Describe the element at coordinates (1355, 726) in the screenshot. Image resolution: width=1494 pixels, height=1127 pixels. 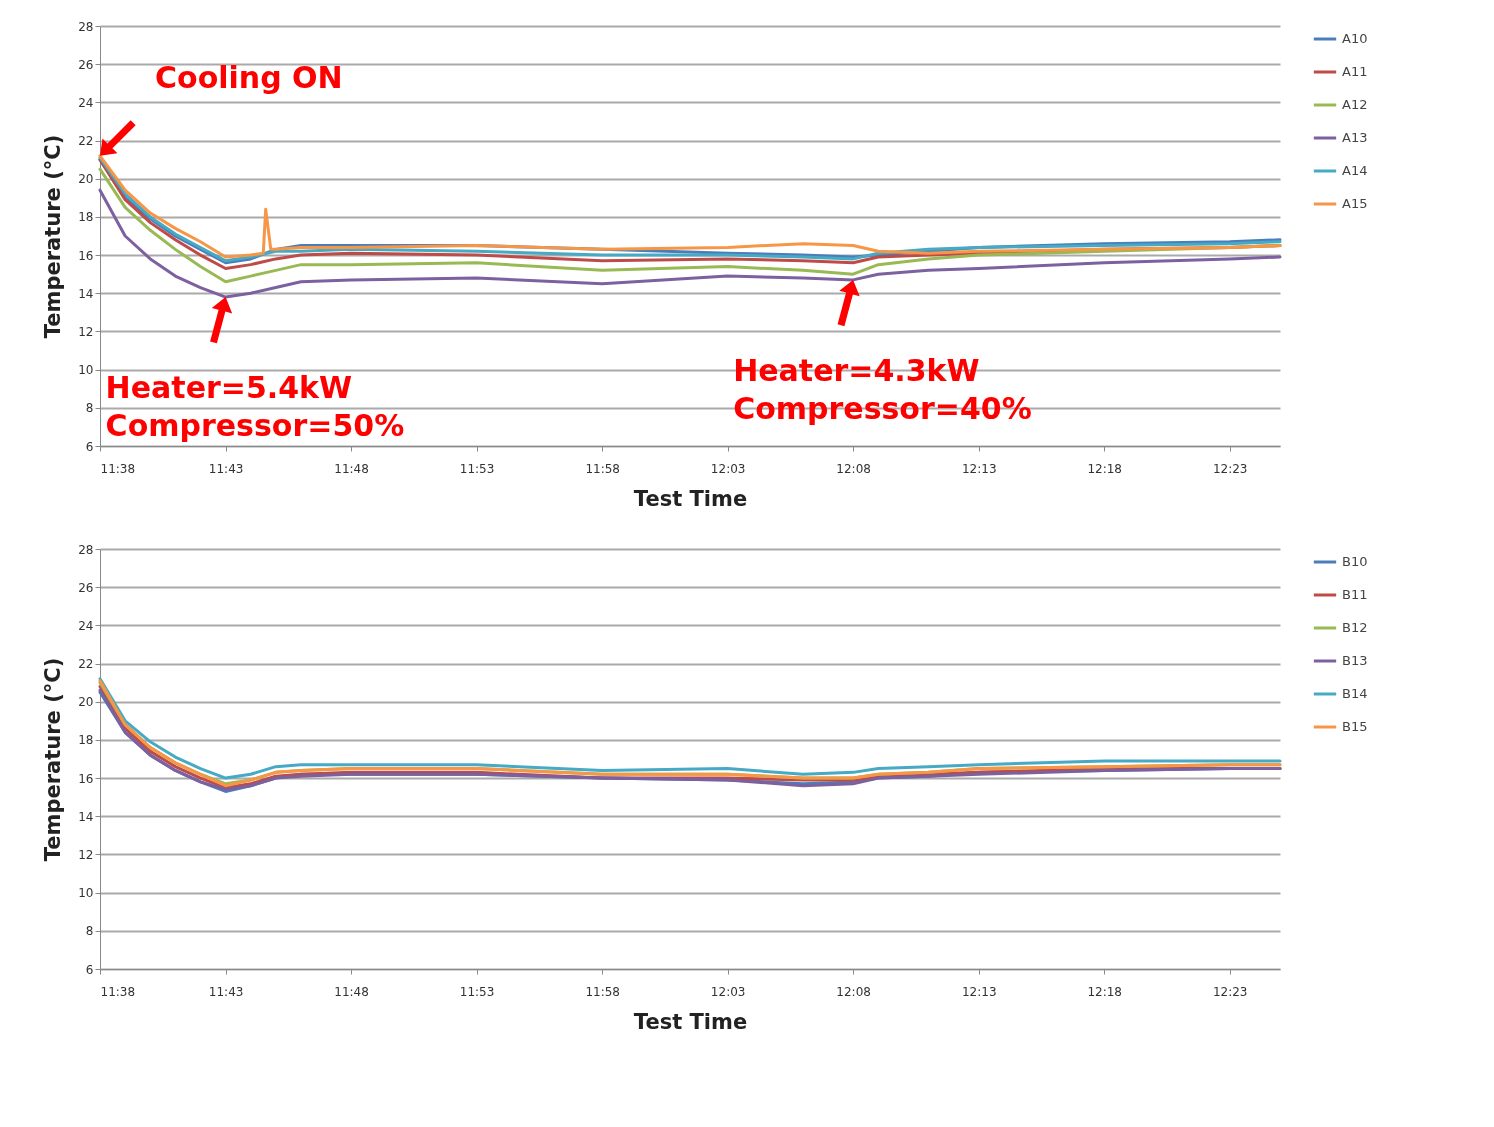
I see `legend-label: B15` at that location.